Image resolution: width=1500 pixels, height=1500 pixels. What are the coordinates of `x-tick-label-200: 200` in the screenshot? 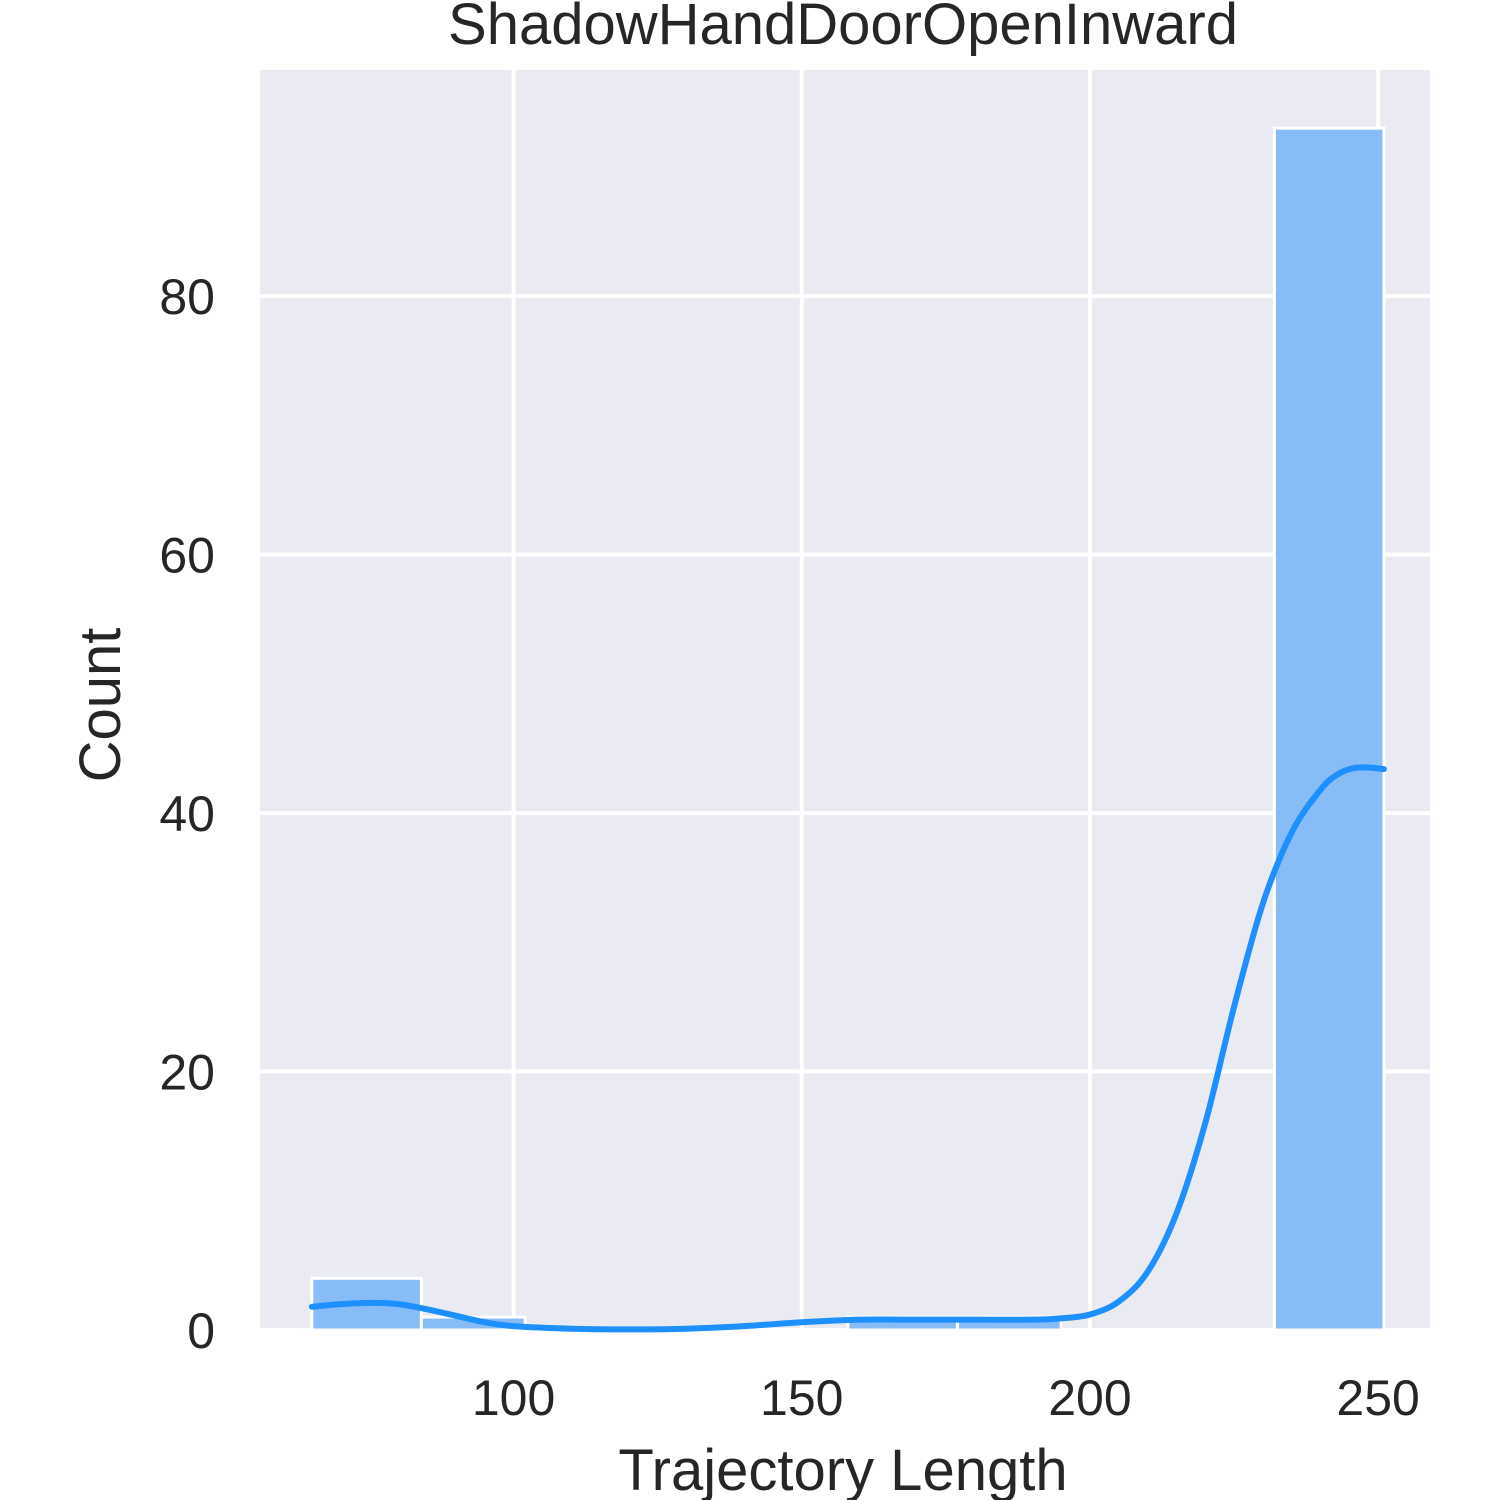 It's located at (1089, 1398).